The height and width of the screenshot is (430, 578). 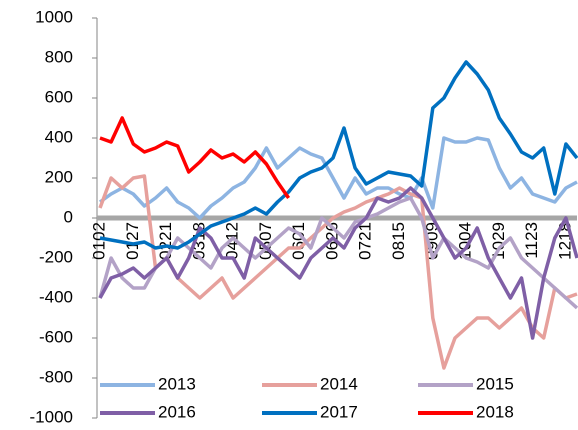 I want to click on y-tick-label: 800, so click(x=59, y=56).